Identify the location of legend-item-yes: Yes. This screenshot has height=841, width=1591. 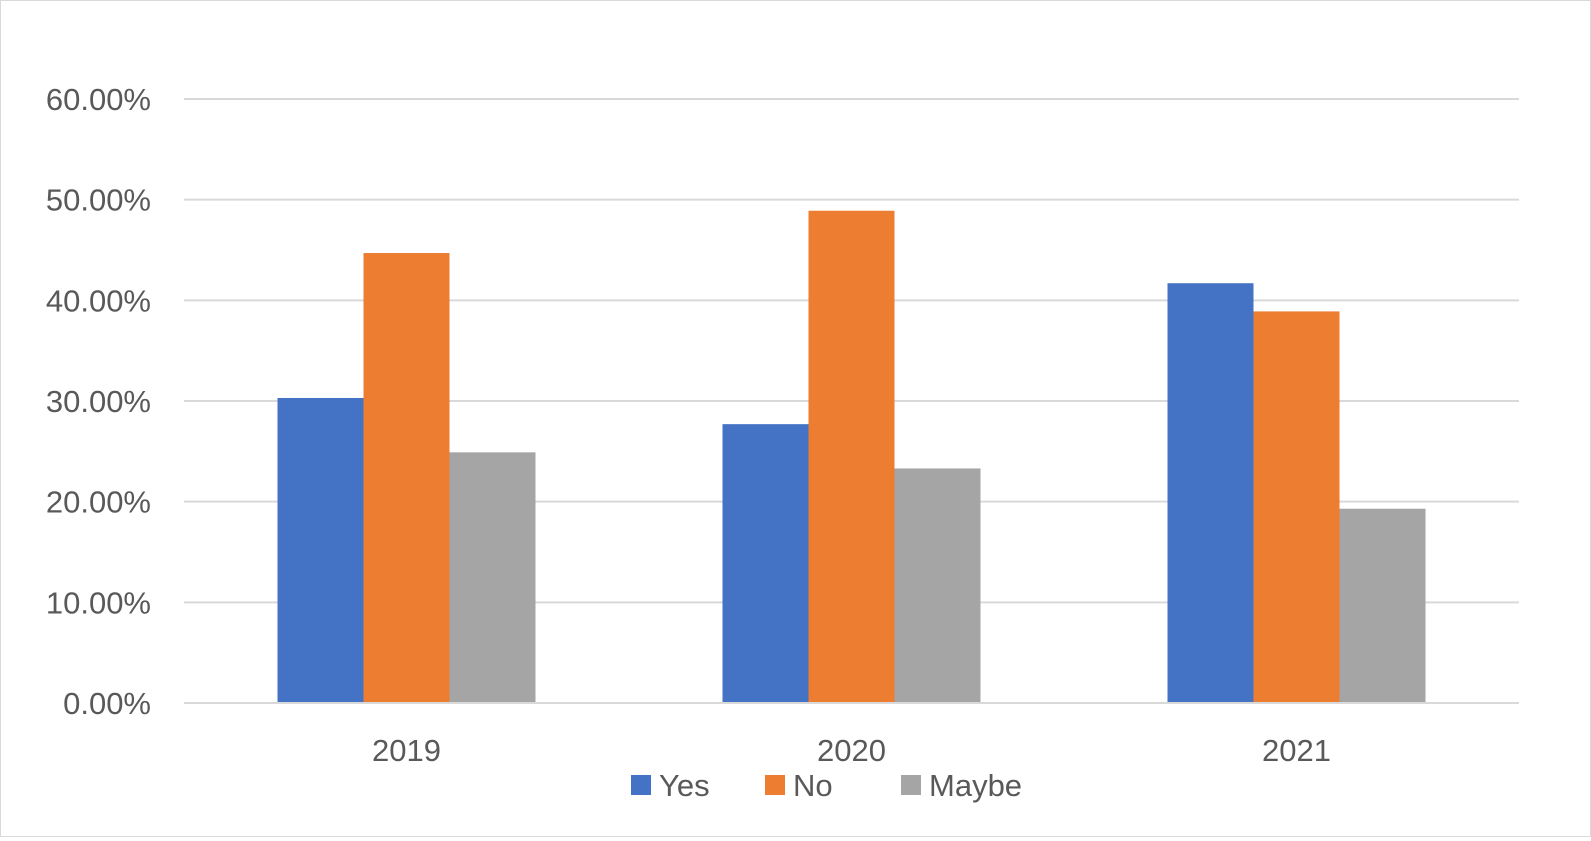
(670, 785).